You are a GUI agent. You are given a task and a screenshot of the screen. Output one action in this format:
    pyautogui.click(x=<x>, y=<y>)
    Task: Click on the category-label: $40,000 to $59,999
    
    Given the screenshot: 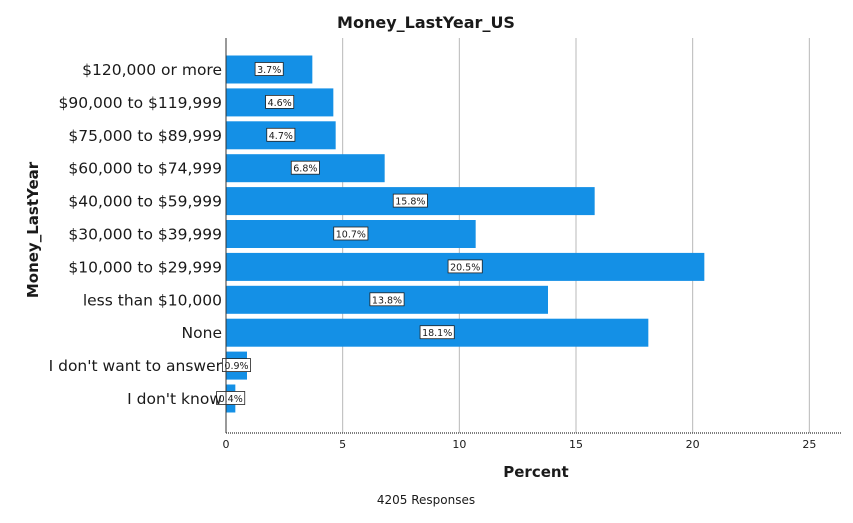 What is the action you would take?
    pyautogui.click(x=145, y=202)
    